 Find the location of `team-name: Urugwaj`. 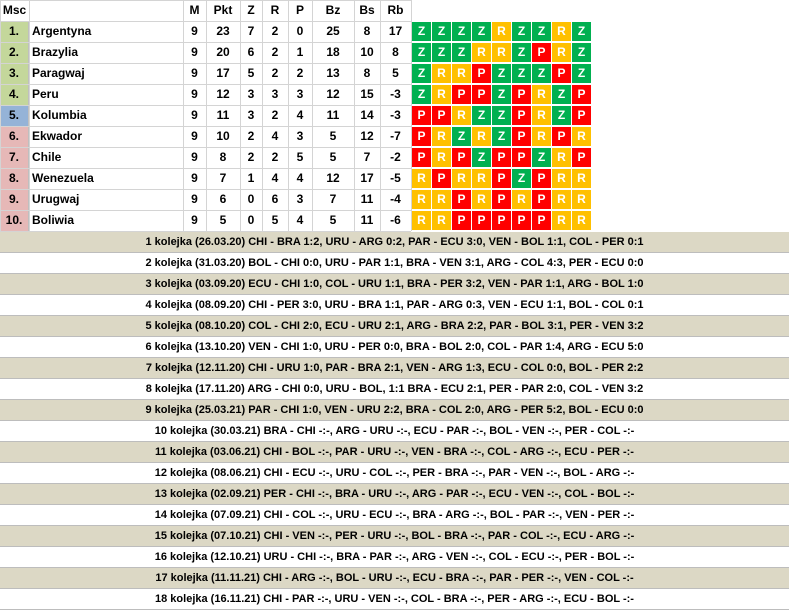

team-name: Urugwaj is located at coordinates (56, 199).